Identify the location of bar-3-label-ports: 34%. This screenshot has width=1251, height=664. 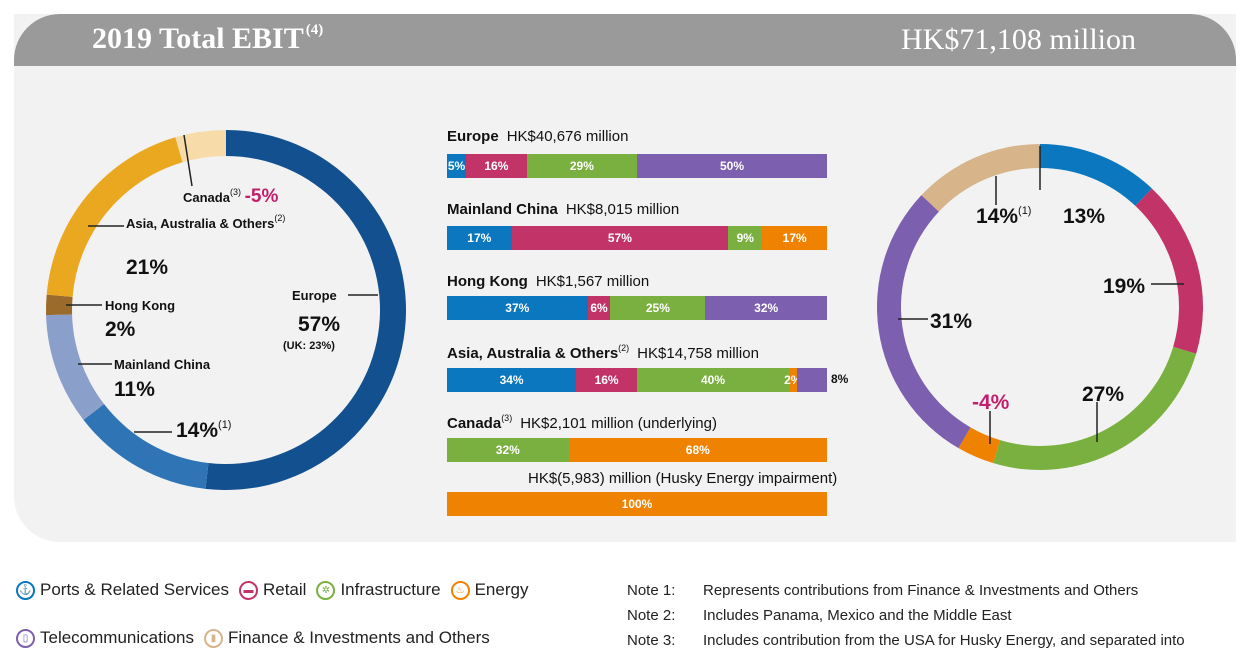
(511, 380).